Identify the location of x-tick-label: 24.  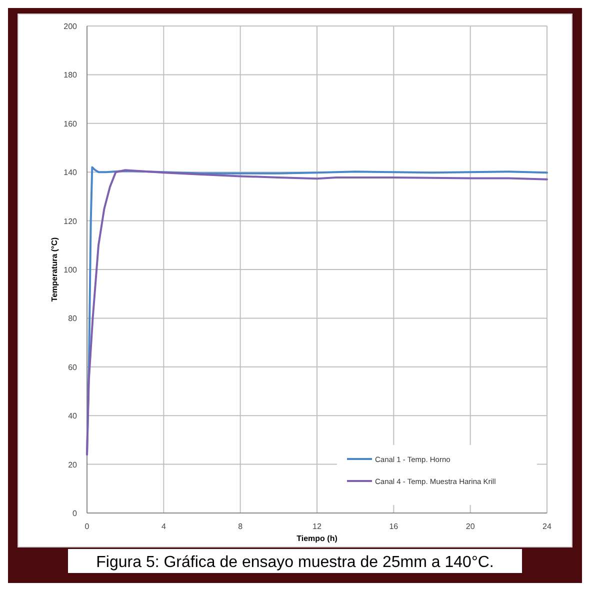
(547, 526).